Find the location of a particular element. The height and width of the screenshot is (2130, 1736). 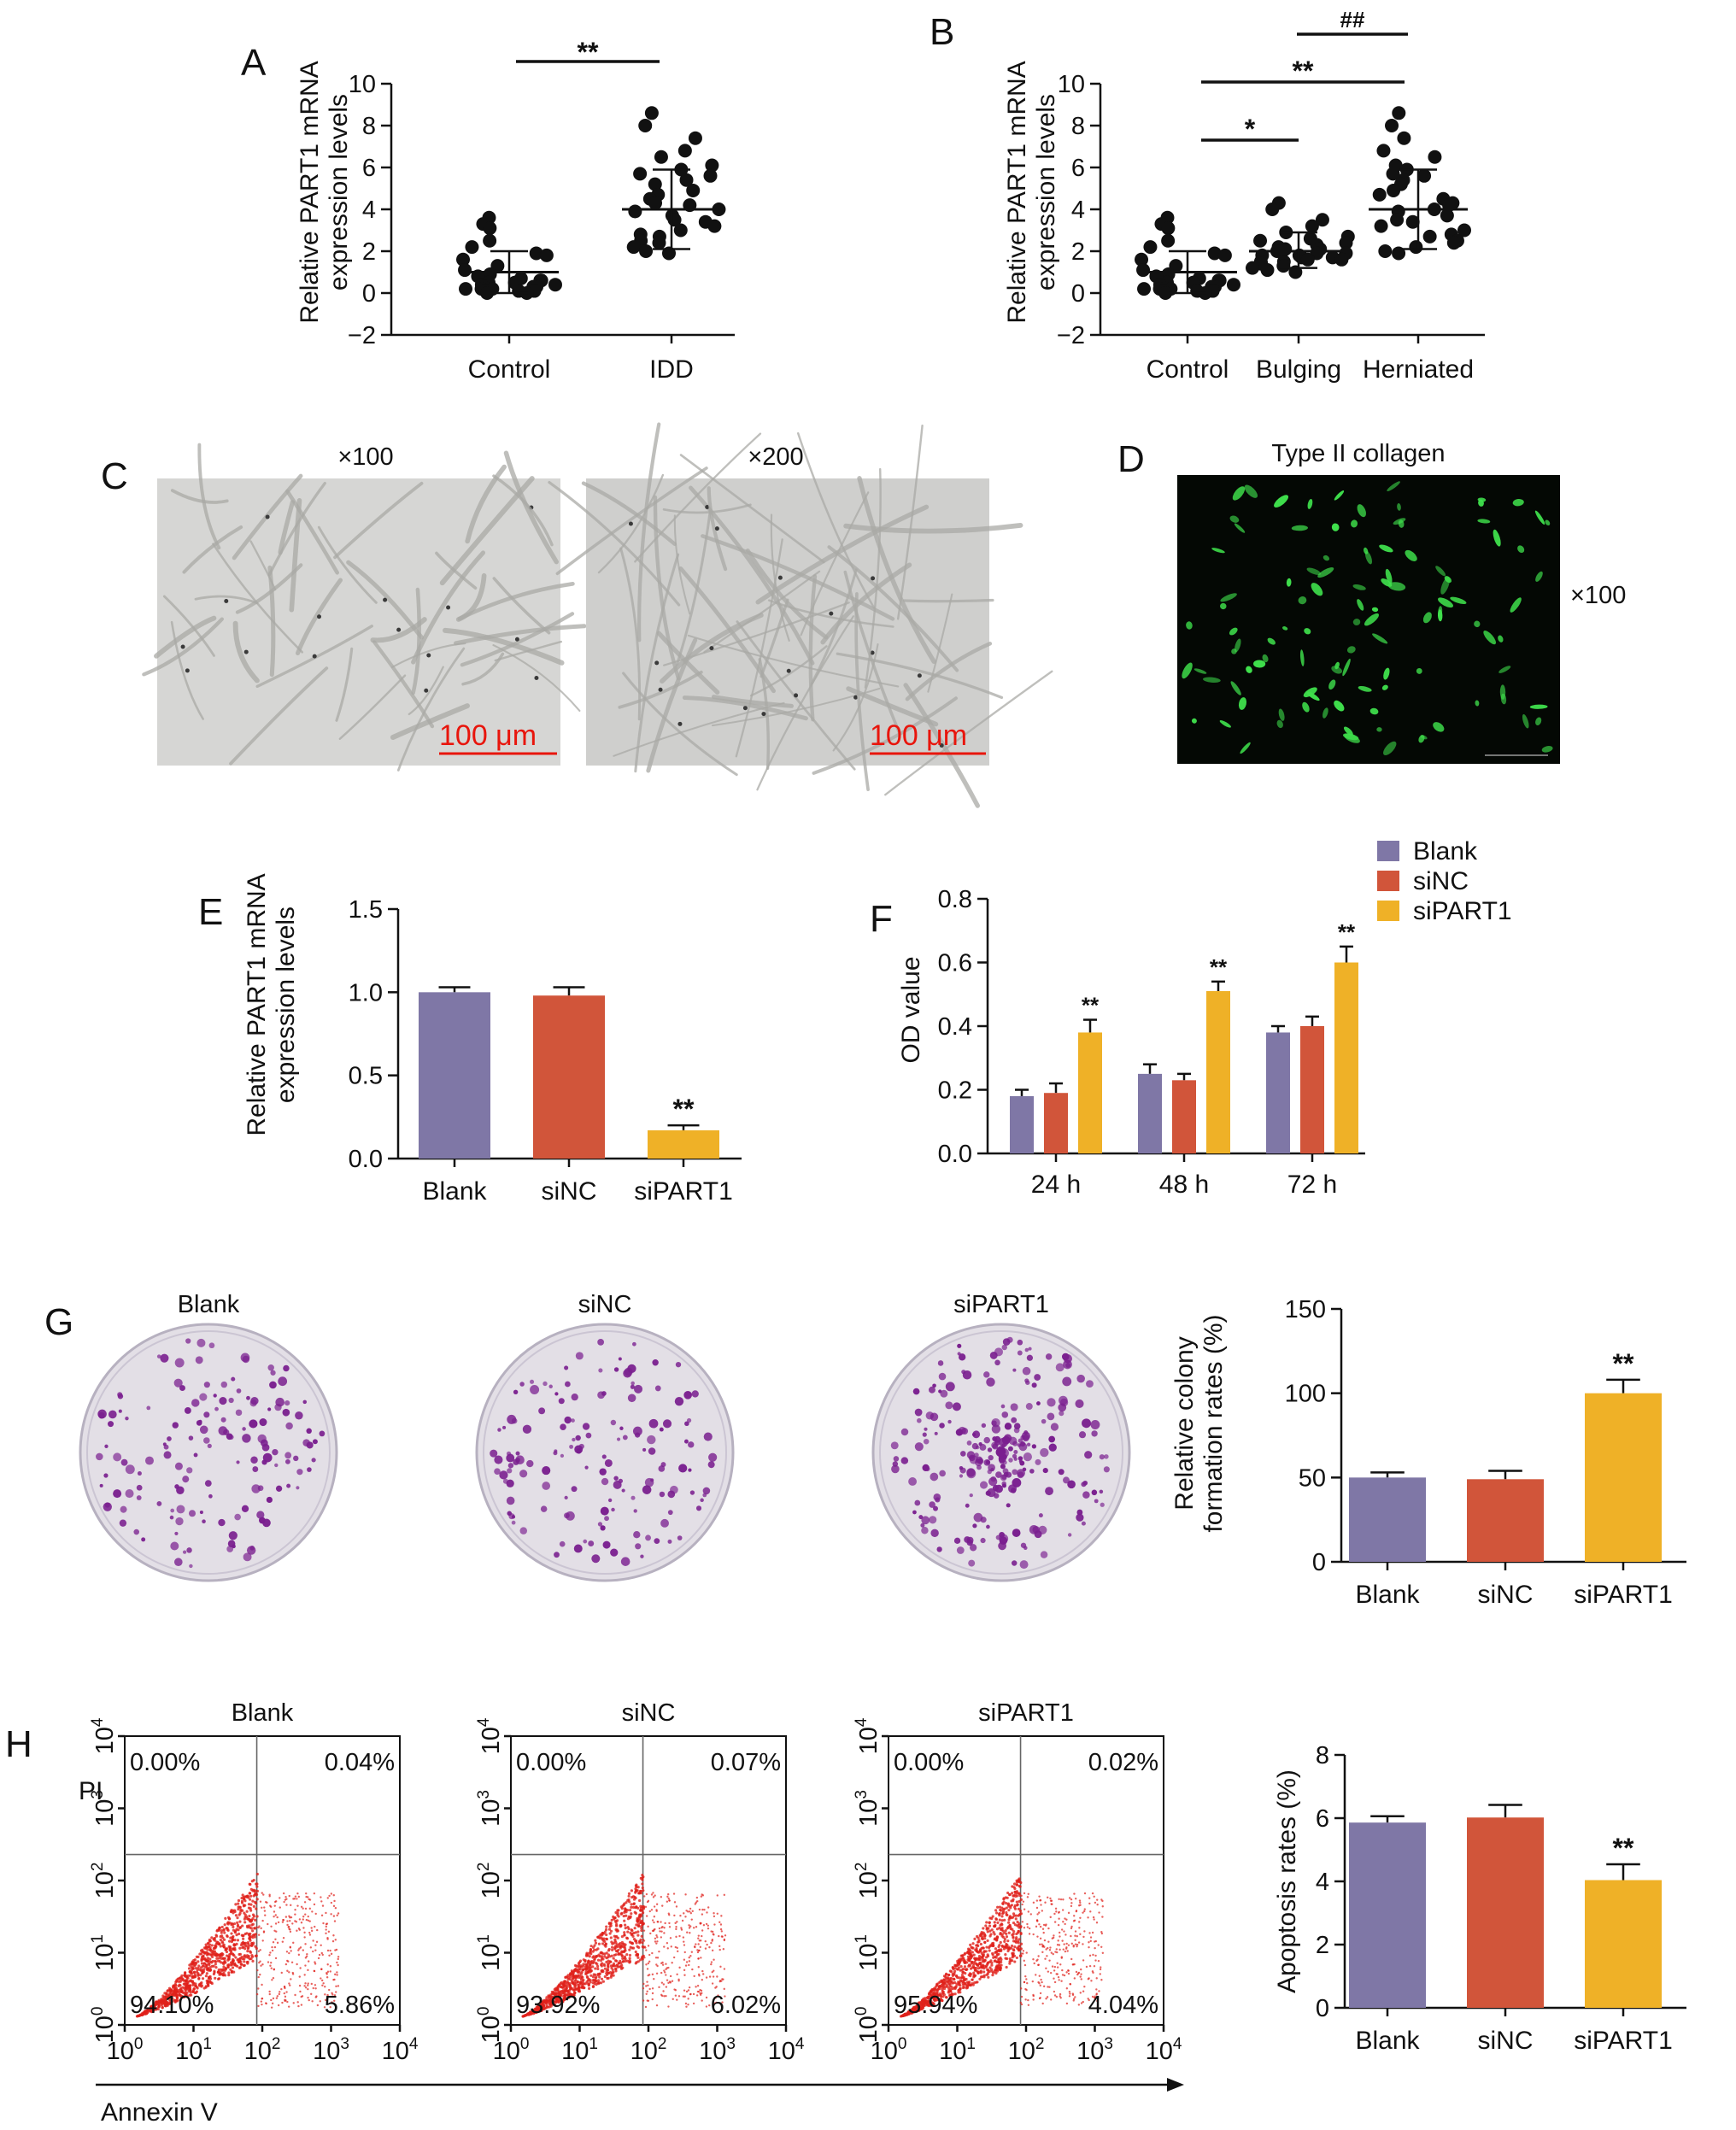

x-tick-label: 103 is located at coordinates (331, 2050).